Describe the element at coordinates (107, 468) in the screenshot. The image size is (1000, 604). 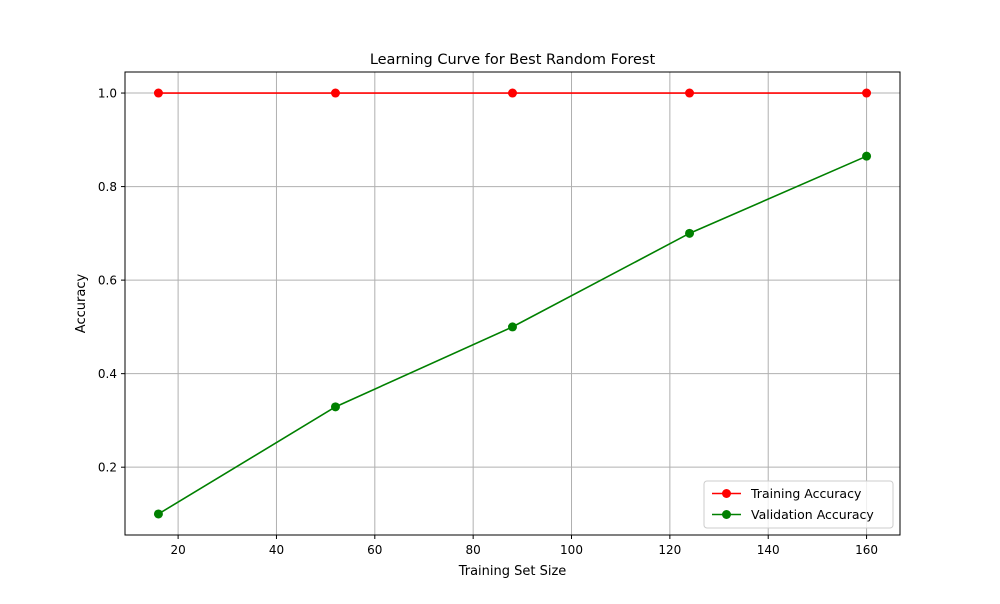
I see `y-tick-label: 0.2` at that location.